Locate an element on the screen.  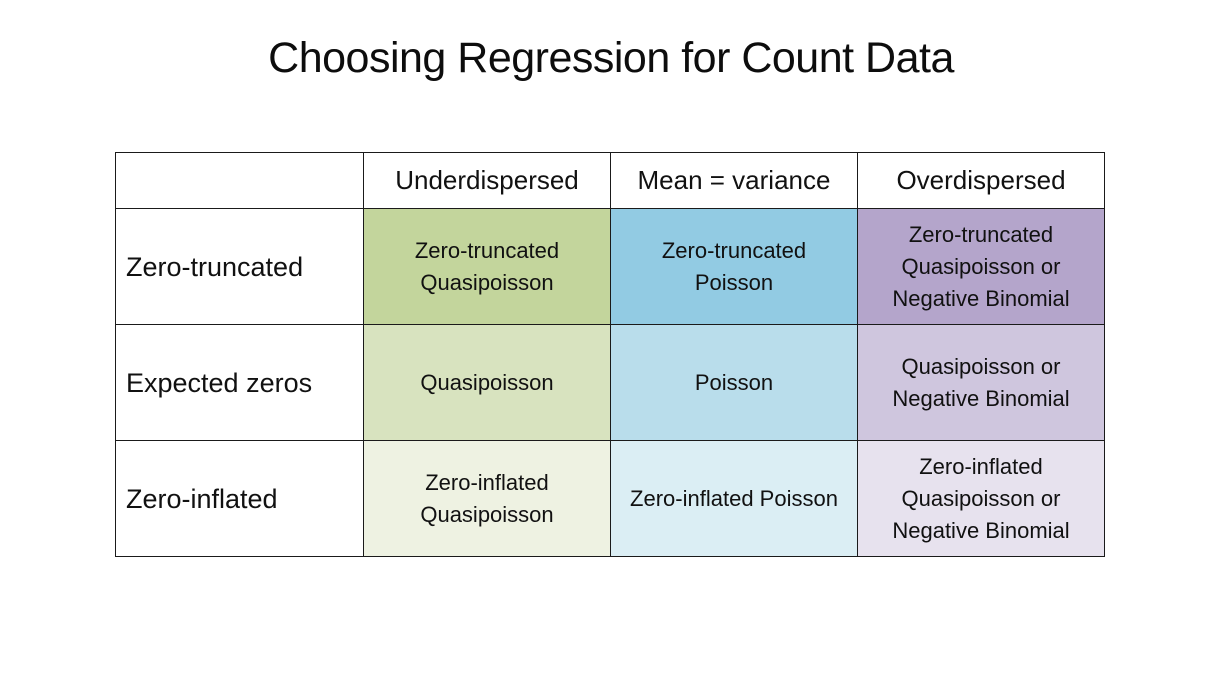
corner-cell is located at coordinates (239, 180).